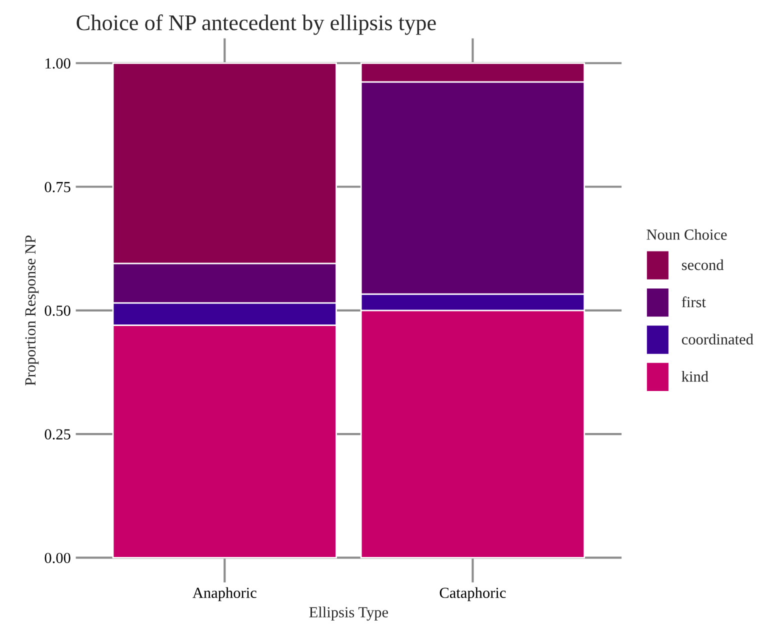  Describe the element at coordinates (686, 234) in the screenshot. I see `legend-title: Noun Choice` at that location.